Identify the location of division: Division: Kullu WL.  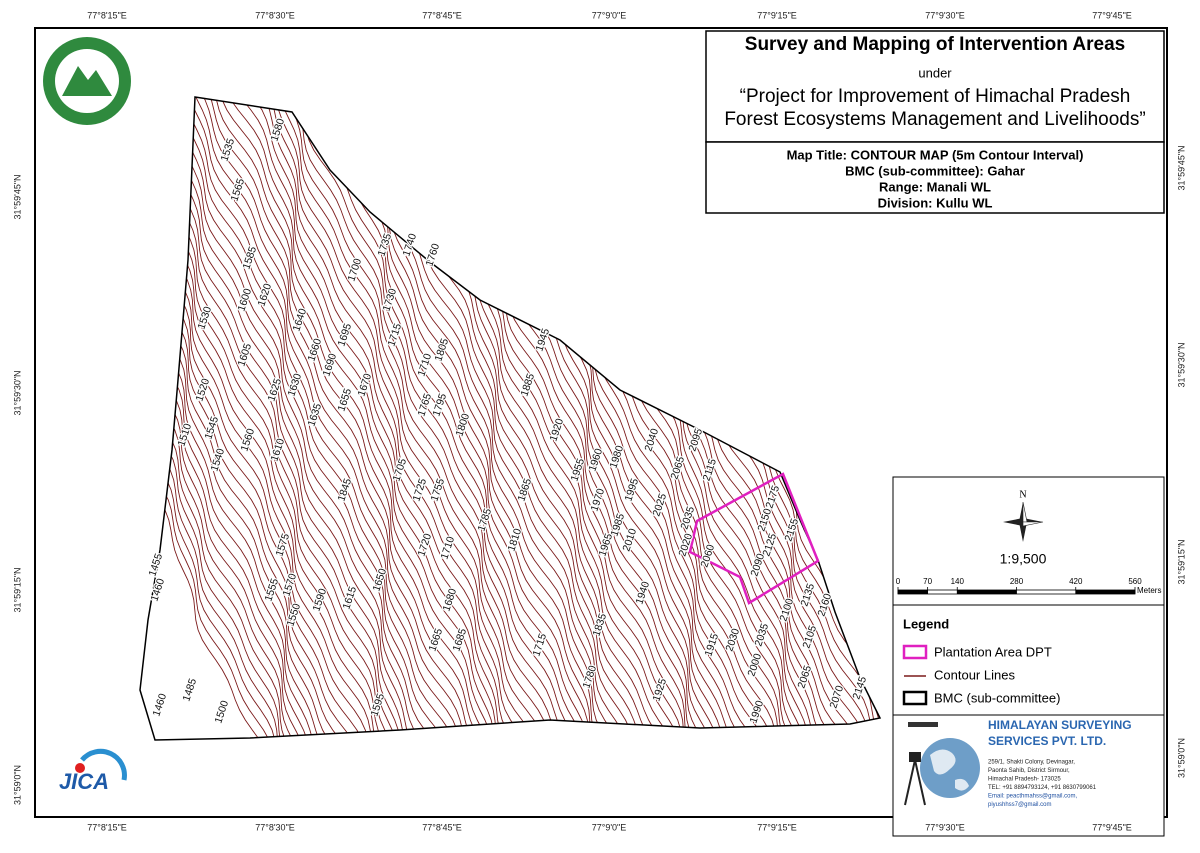
(935, 202).